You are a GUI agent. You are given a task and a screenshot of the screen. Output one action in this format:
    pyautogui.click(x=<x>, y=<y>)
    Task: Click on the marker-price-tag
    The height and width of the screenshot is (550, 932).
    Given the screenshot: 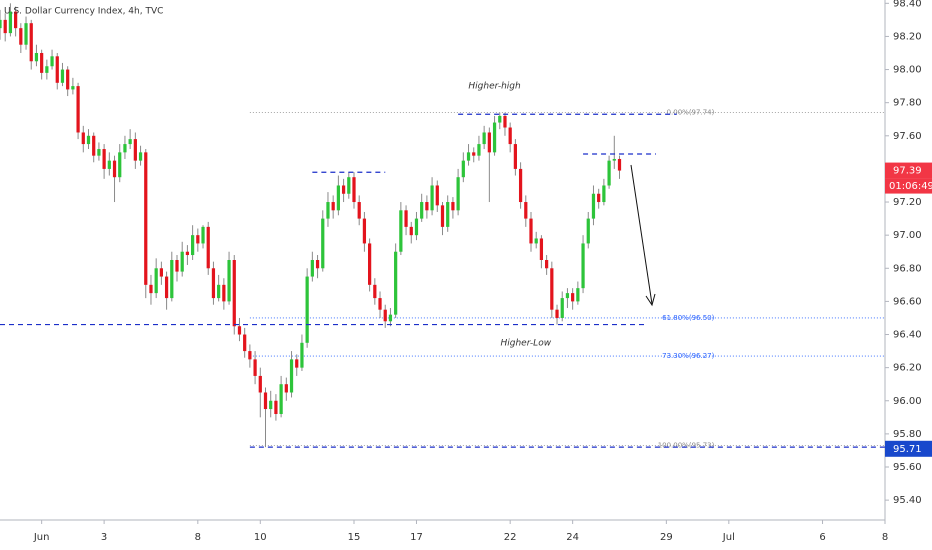 What is the action you would take?
    pyautogui.click(x=908, y=448)
    